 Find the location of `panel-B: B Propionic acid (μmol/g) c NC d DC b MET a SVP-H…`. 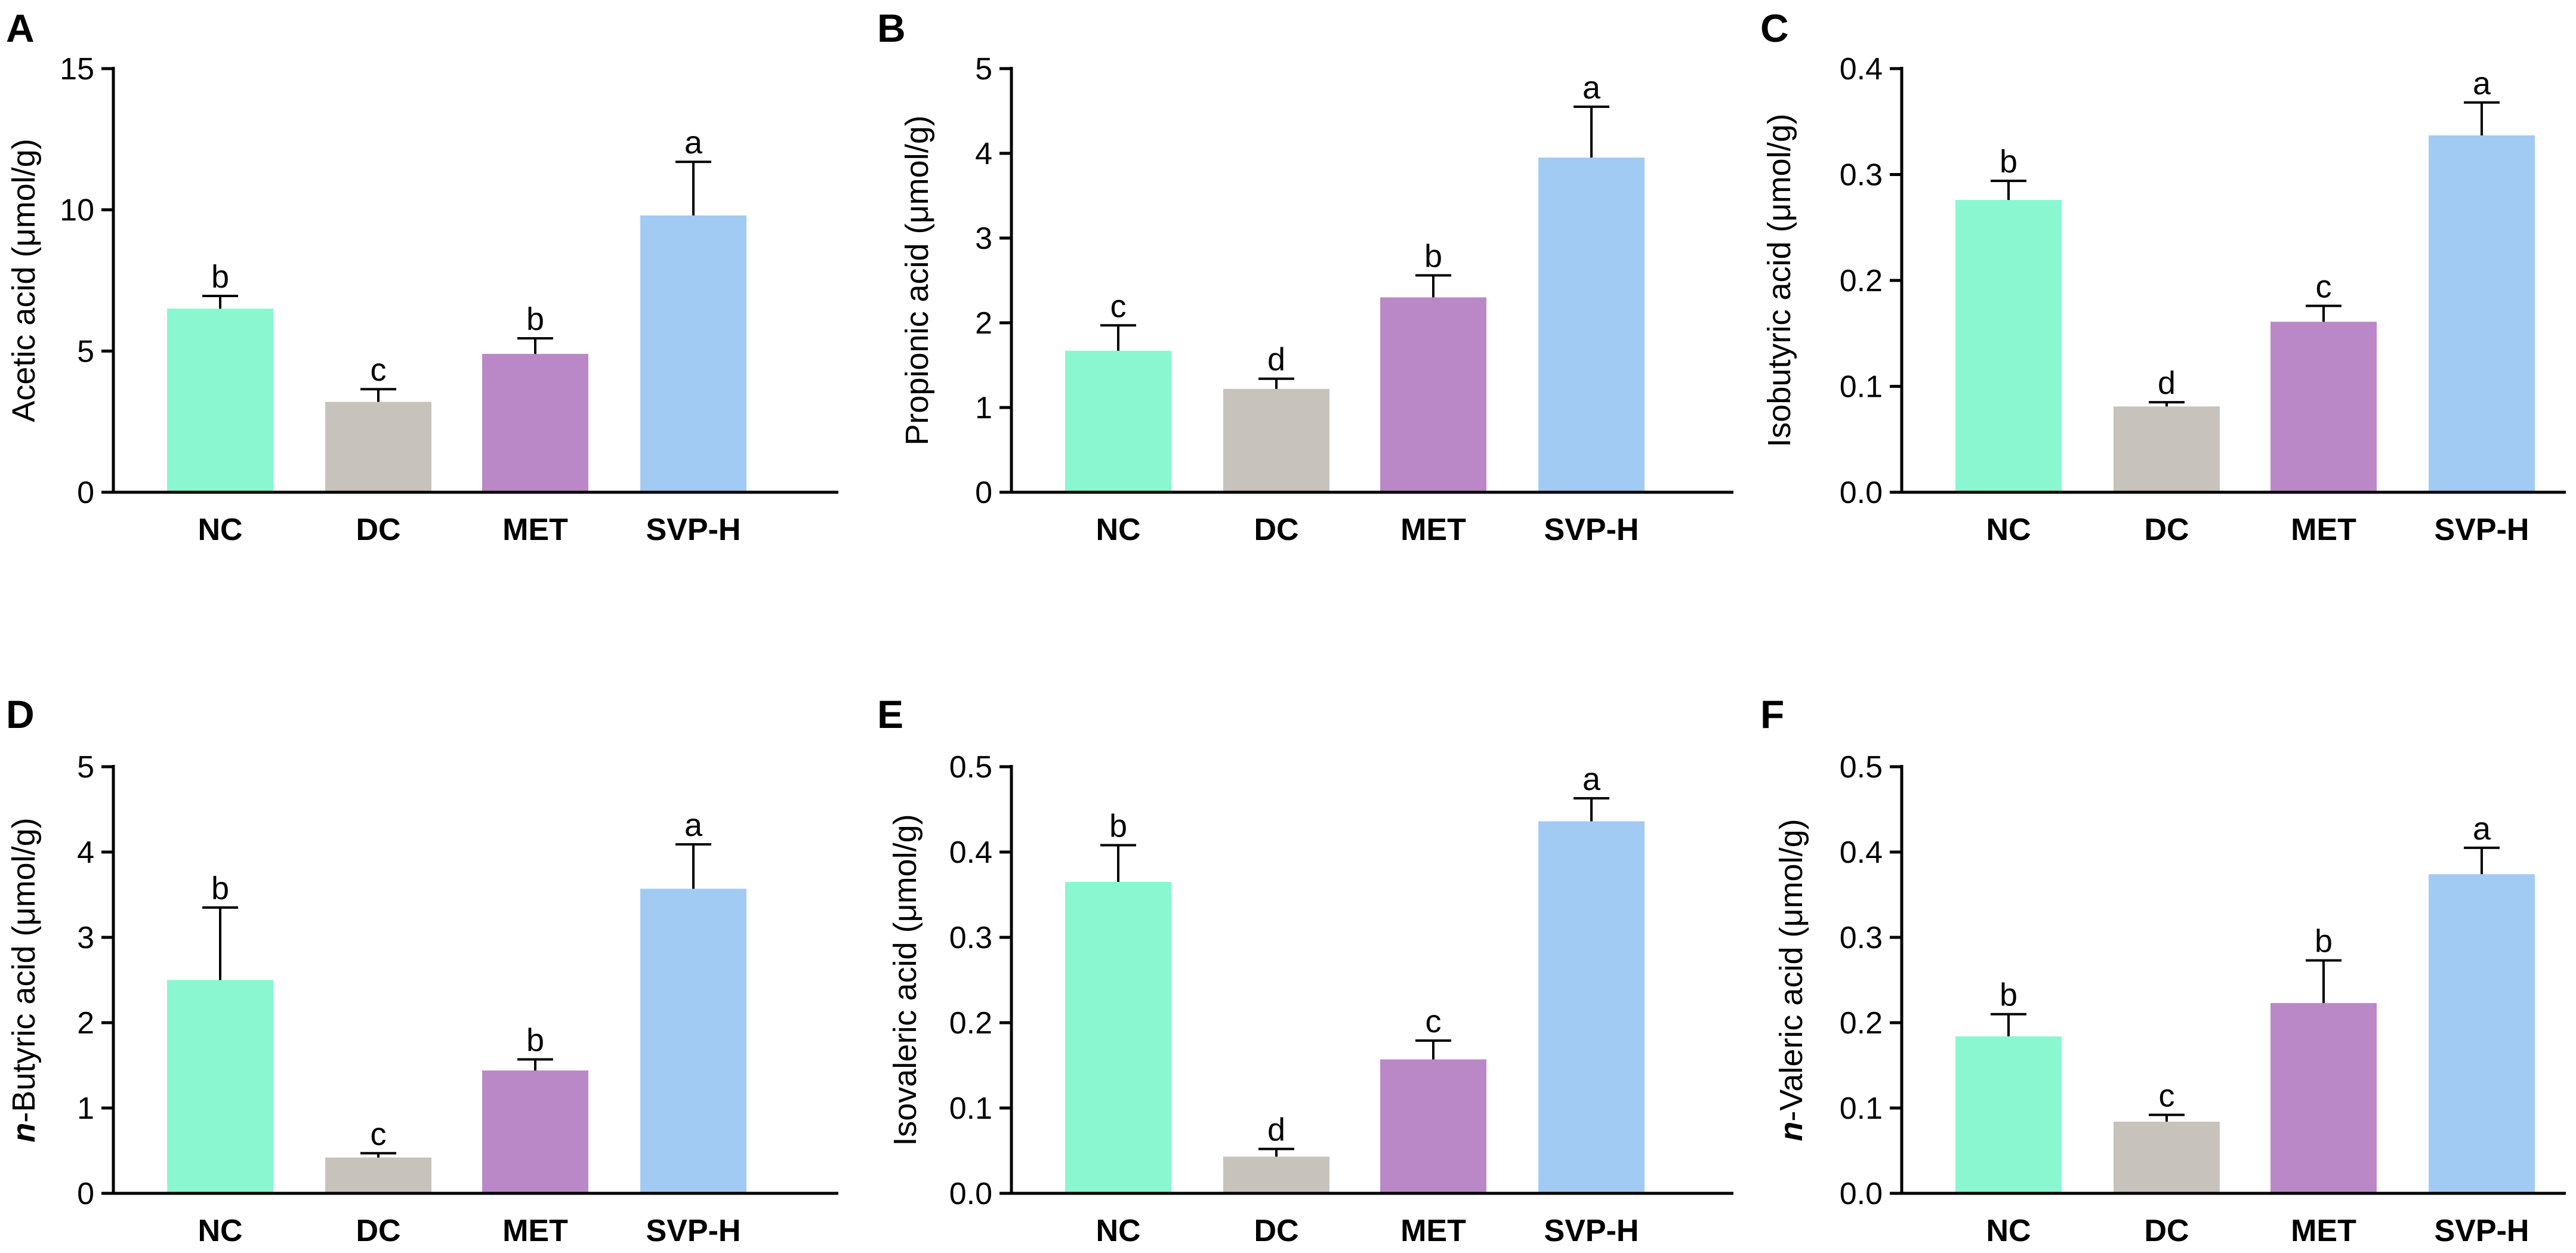

panel-B: B Propionic acid (μmol/g) c NC d DC b MET a SVP-H… is located at coordinates (1305, 276).